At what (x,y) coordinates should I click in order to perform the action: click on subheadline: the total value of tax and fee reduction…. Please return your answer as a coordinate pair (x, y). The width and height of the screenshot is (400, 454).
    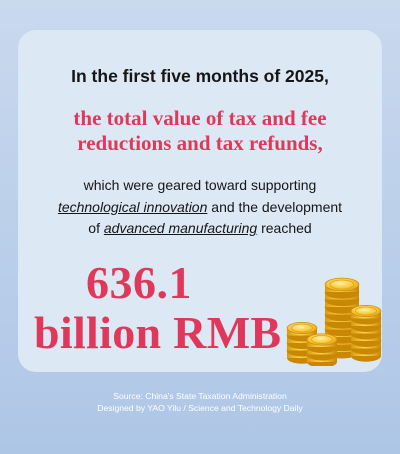
    Looking at the image, I should click on (200, 131).